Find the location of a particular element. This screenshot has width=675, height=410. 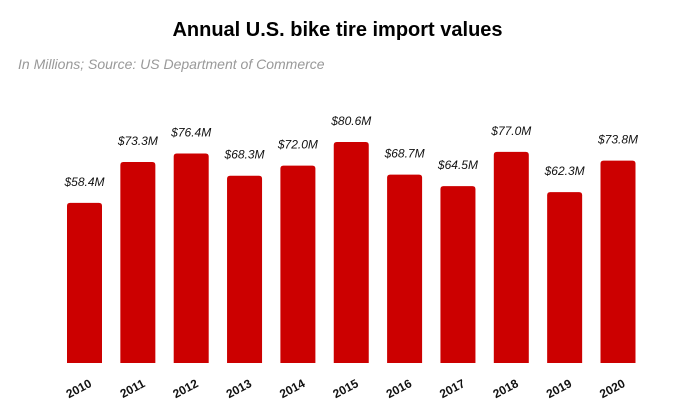

data-label: $72.0M is located at coordinates (297, 145).